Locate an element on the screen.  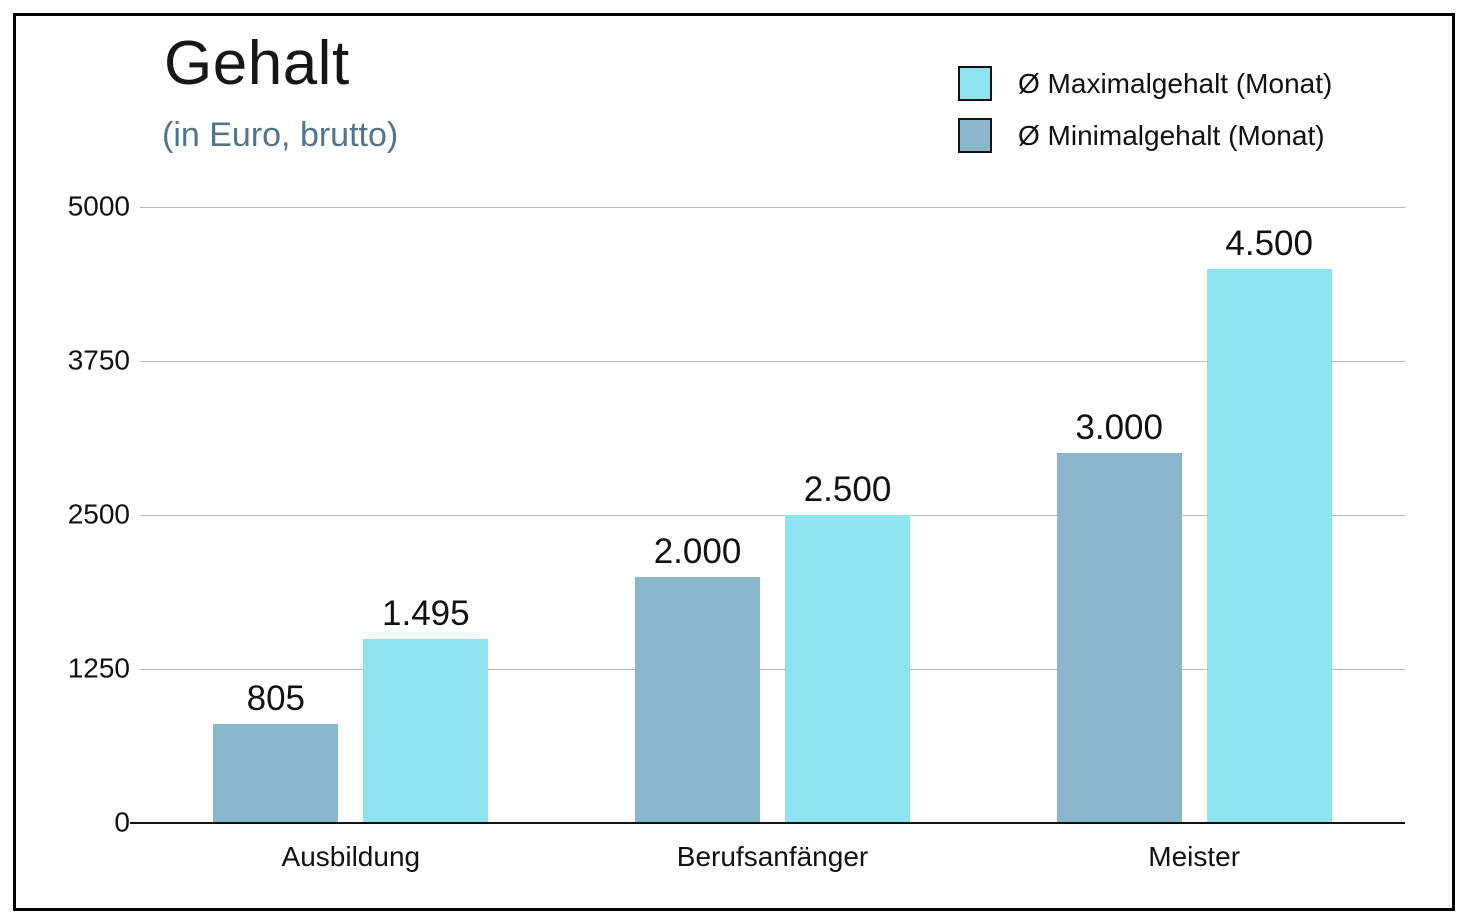
y-axis: 5000 3750 2500 1250 0 is located at coordinates (88, 513).